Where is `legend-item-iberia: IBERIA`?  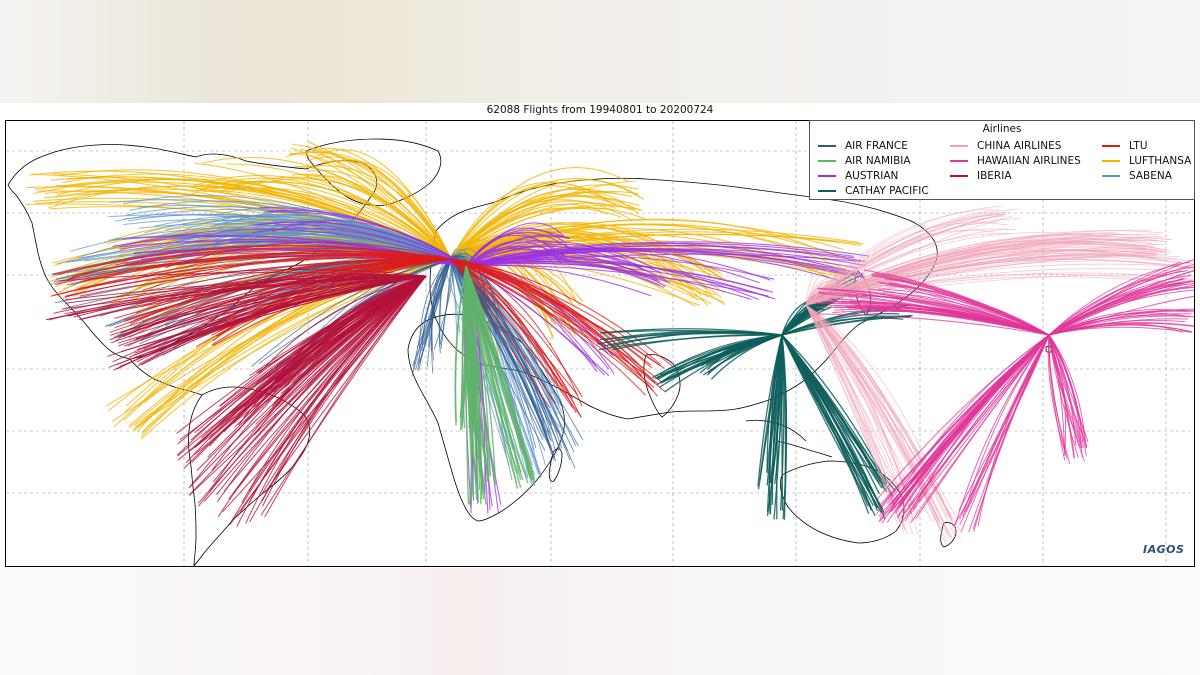 legend-item-iberia: IBERIA is located at coordinates (981, 176).